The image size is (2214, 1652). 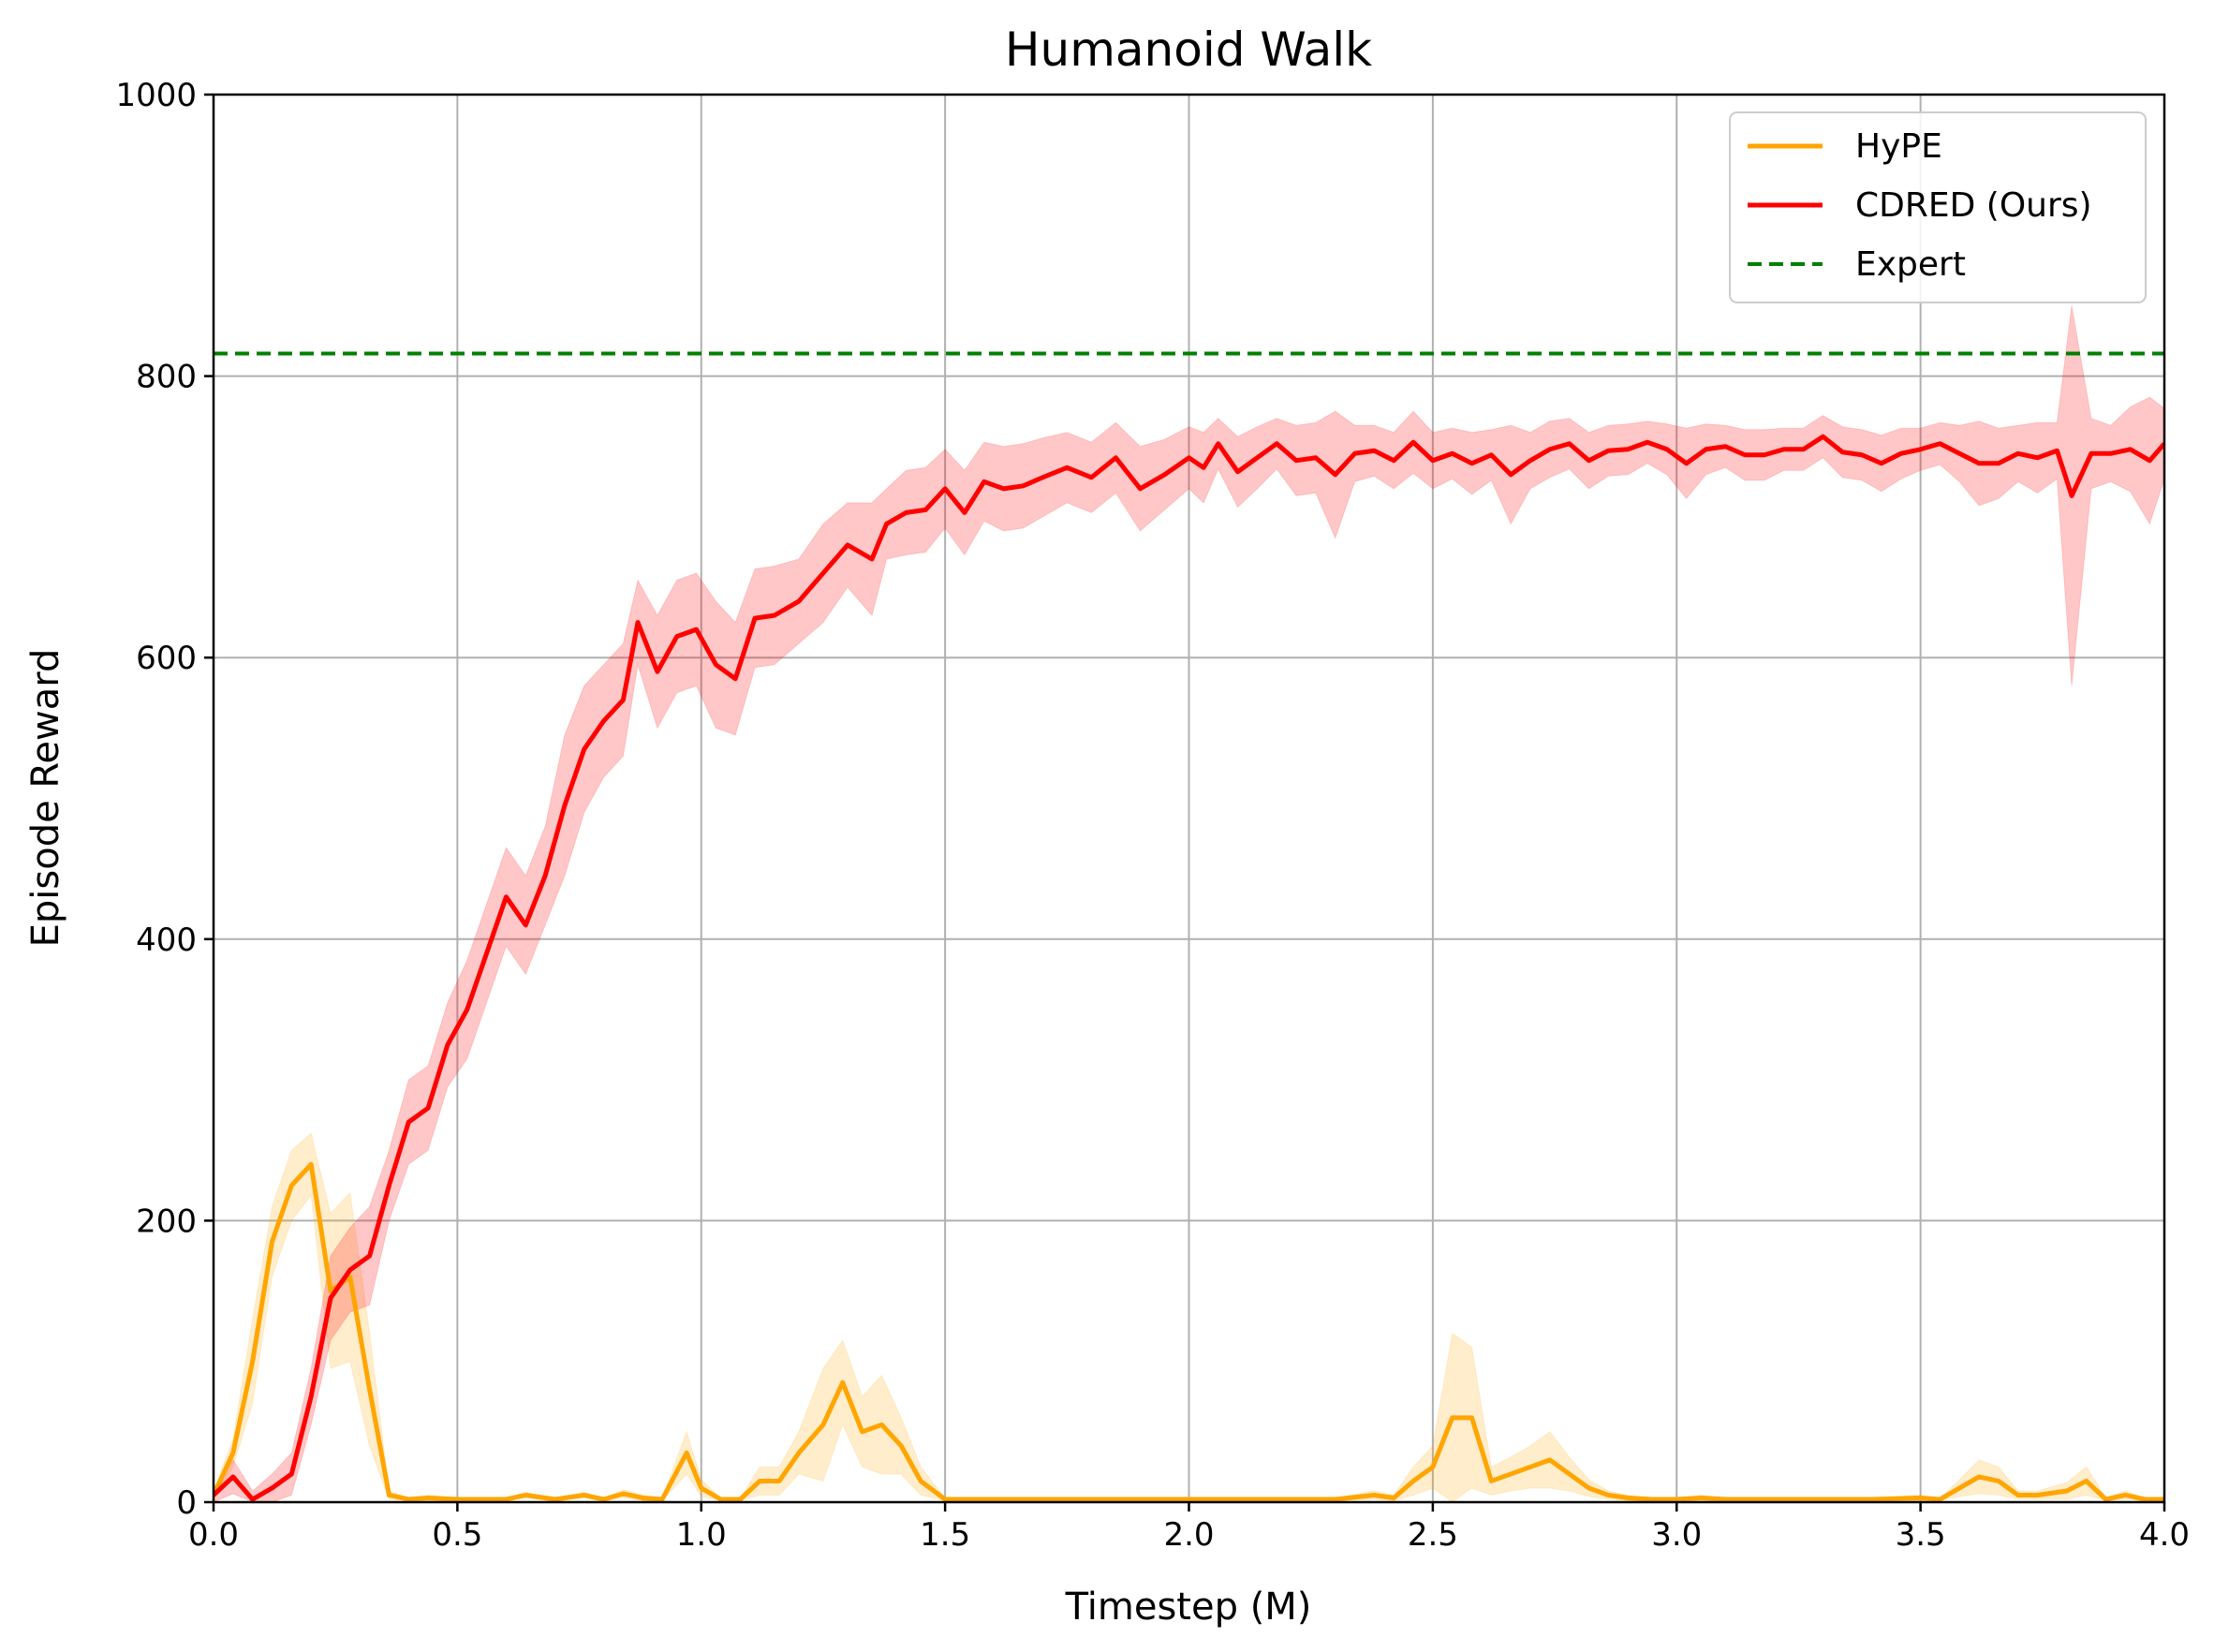 I want to click on chart-title: Humanoid Walk, so click(x=1188, y=49).